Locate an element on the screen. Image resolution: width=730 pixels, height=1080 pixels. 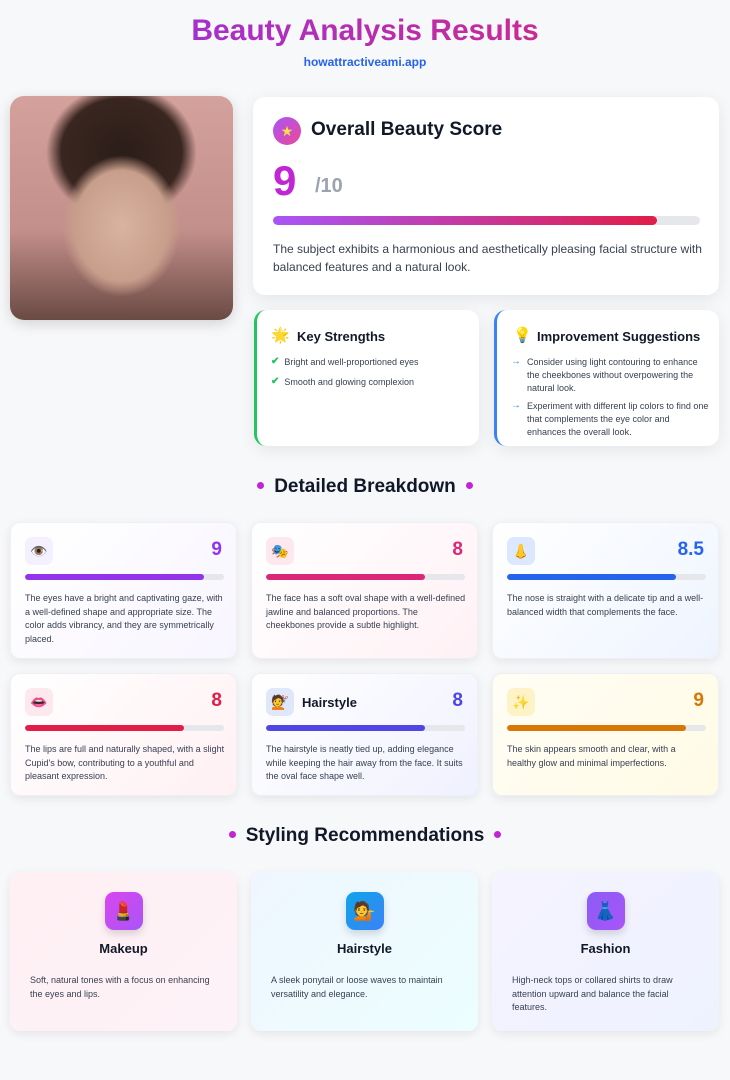
detailed-breakdown-heading: Detailed Breakdown is located at coordinates (365, 487).